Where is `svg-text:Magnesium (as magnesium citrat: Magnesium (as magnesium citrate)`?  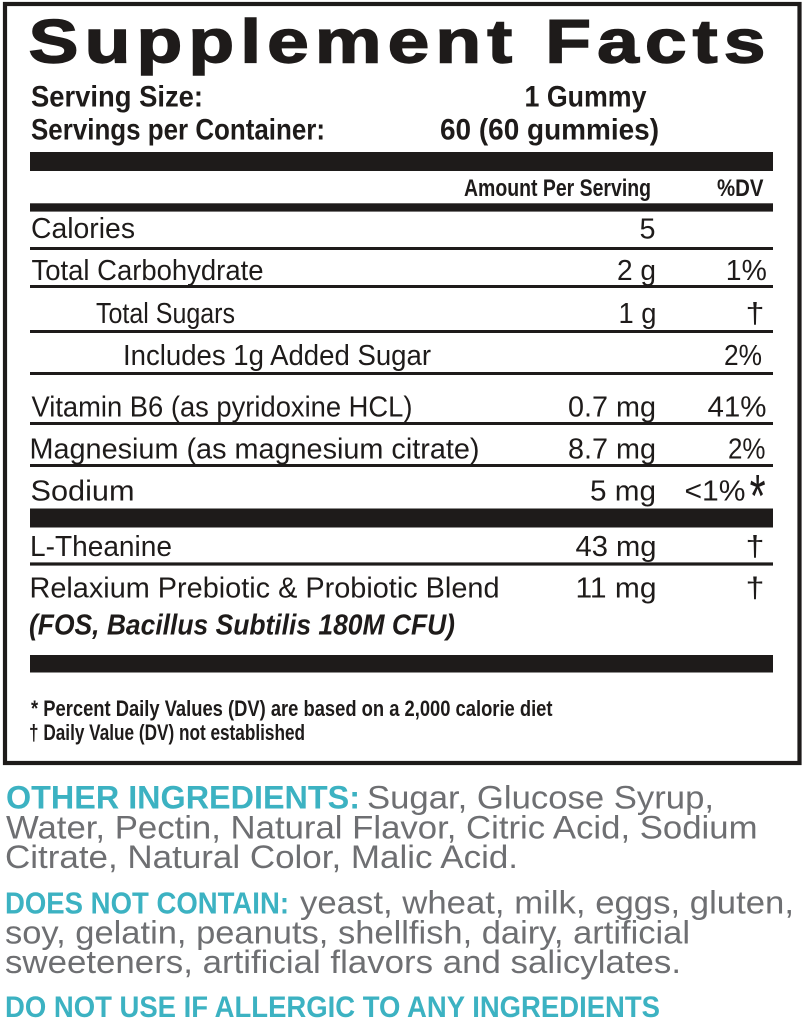
svg-text:Magnesium (as magnesium citrat: Magnesium (as magnesium citrate) is located at coordinates (255, 450).